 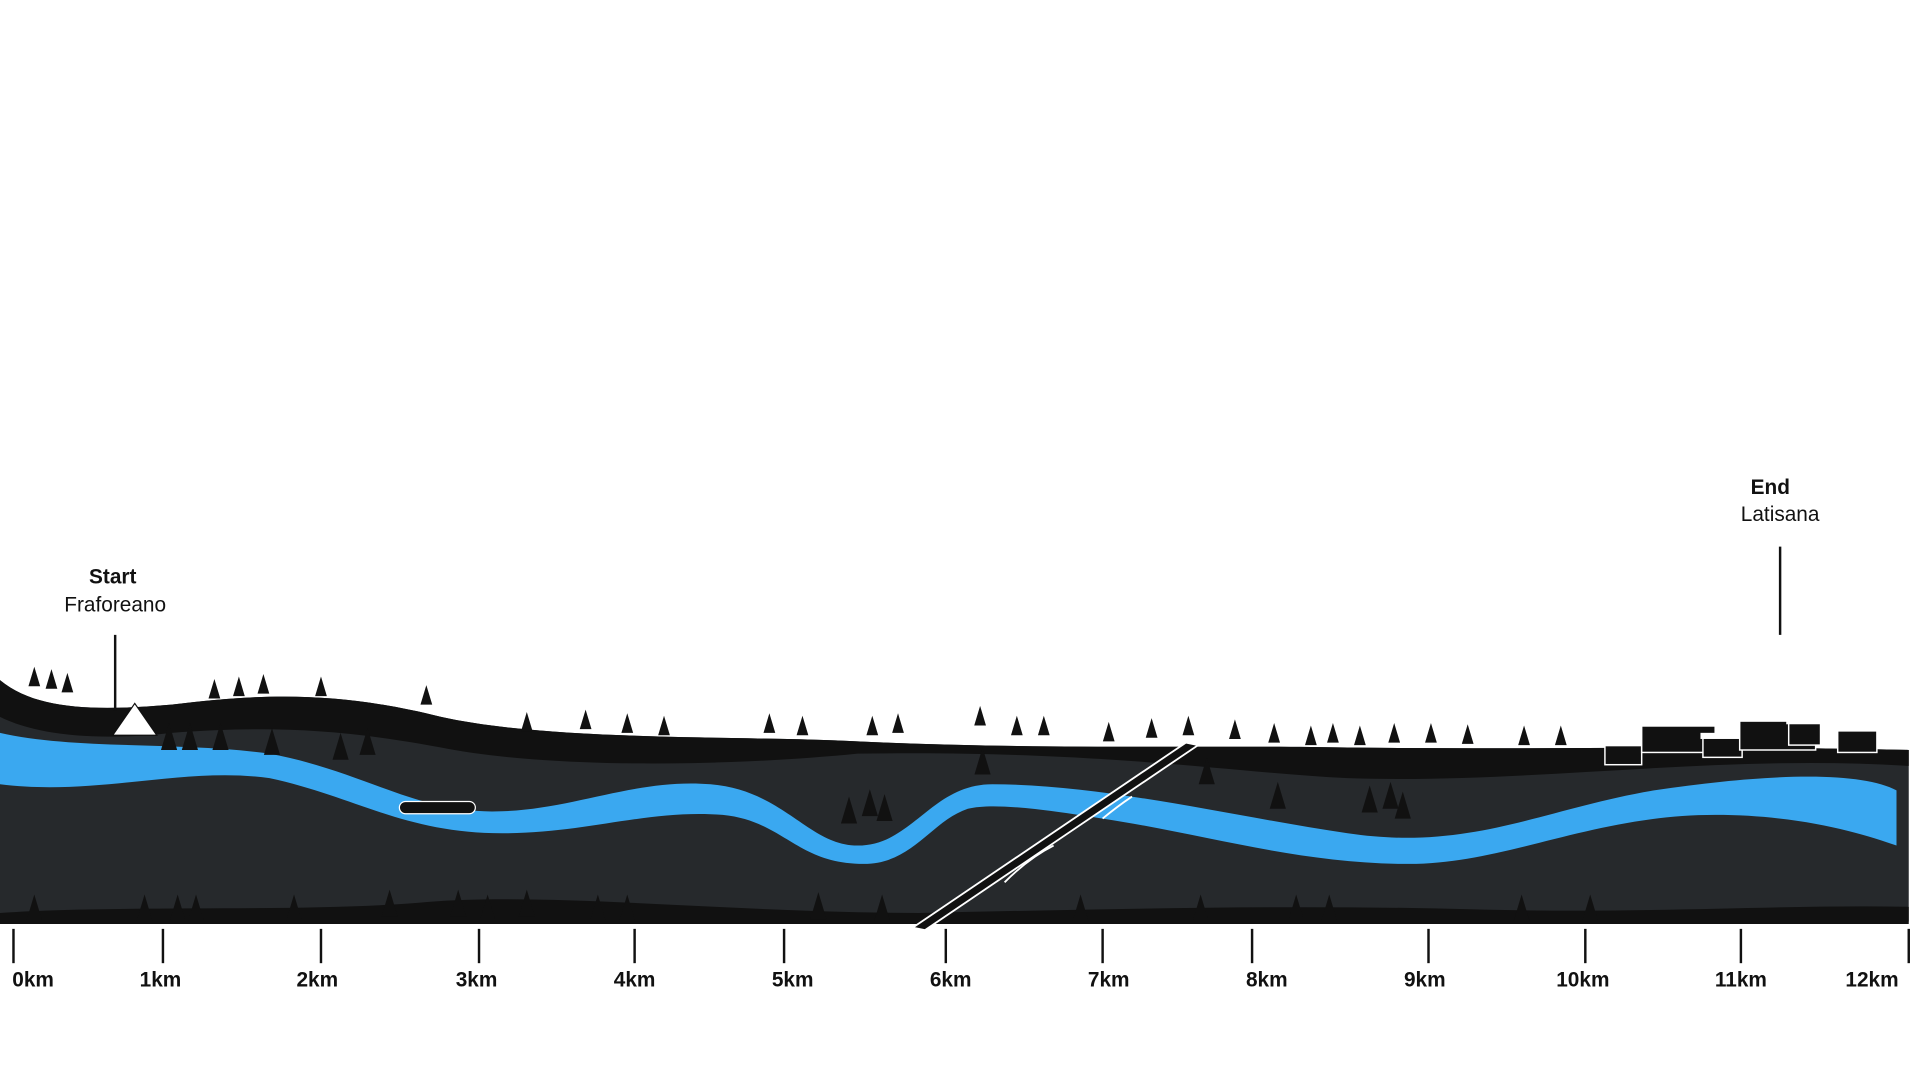 What do you see at coordinates (161, 979) in the screenshot?
I see `scale-label: 1km` at bounding box center [161, 979].